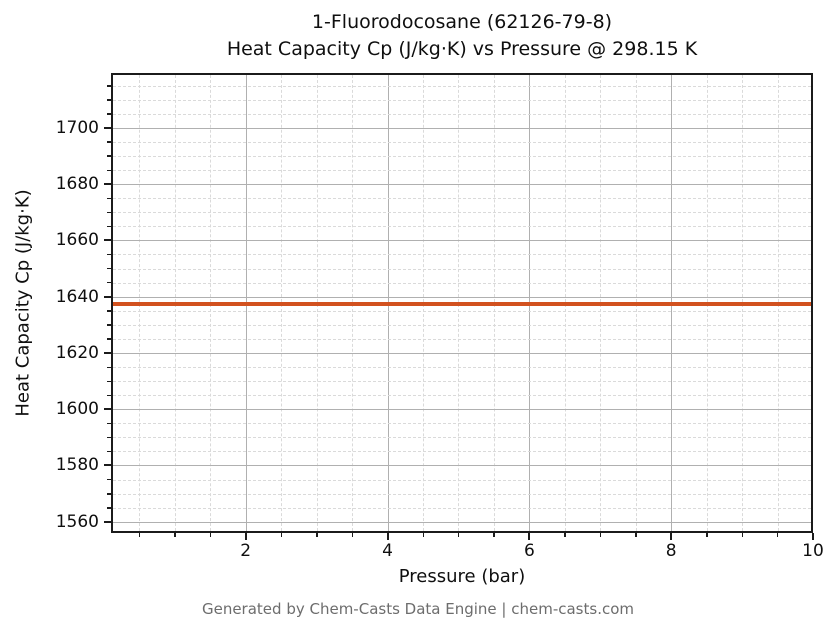  What do you see at coordinates (77, 184) in the screenshot?
I see `y-tick-label: 1680` at bounding box center [77, 184].